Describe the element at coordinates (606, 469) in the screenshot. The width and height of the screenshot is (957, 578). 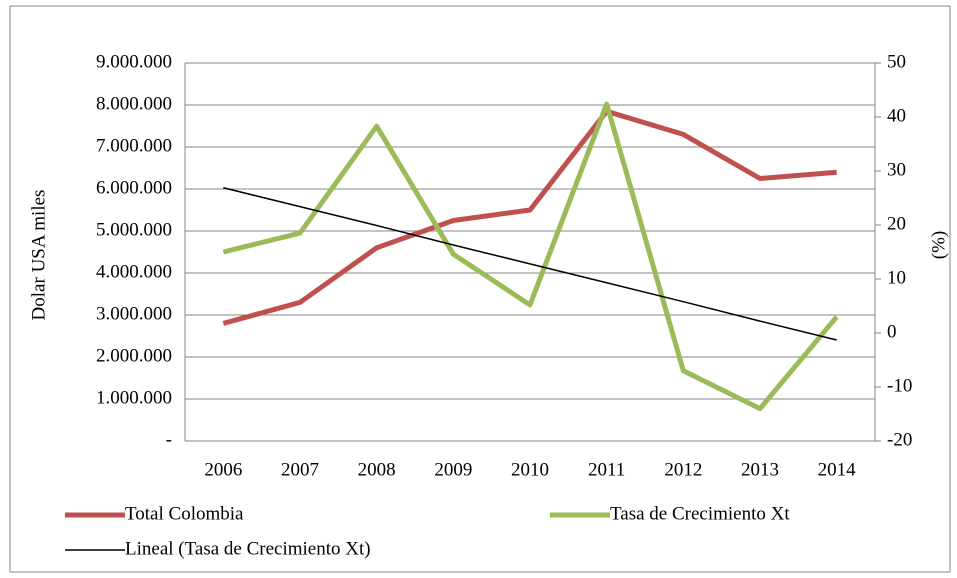
I see `x-tick-label: 2011` at that location.